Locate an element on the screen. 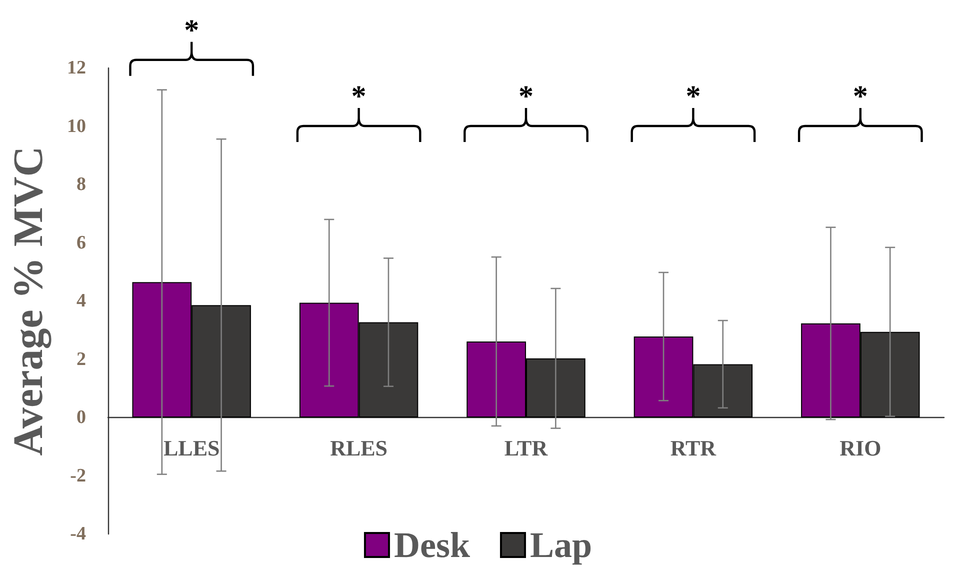 Image resolution: width=956 pixels, height=568 pixels. x-tick-label: LTR is located at coordinates (526, 448).